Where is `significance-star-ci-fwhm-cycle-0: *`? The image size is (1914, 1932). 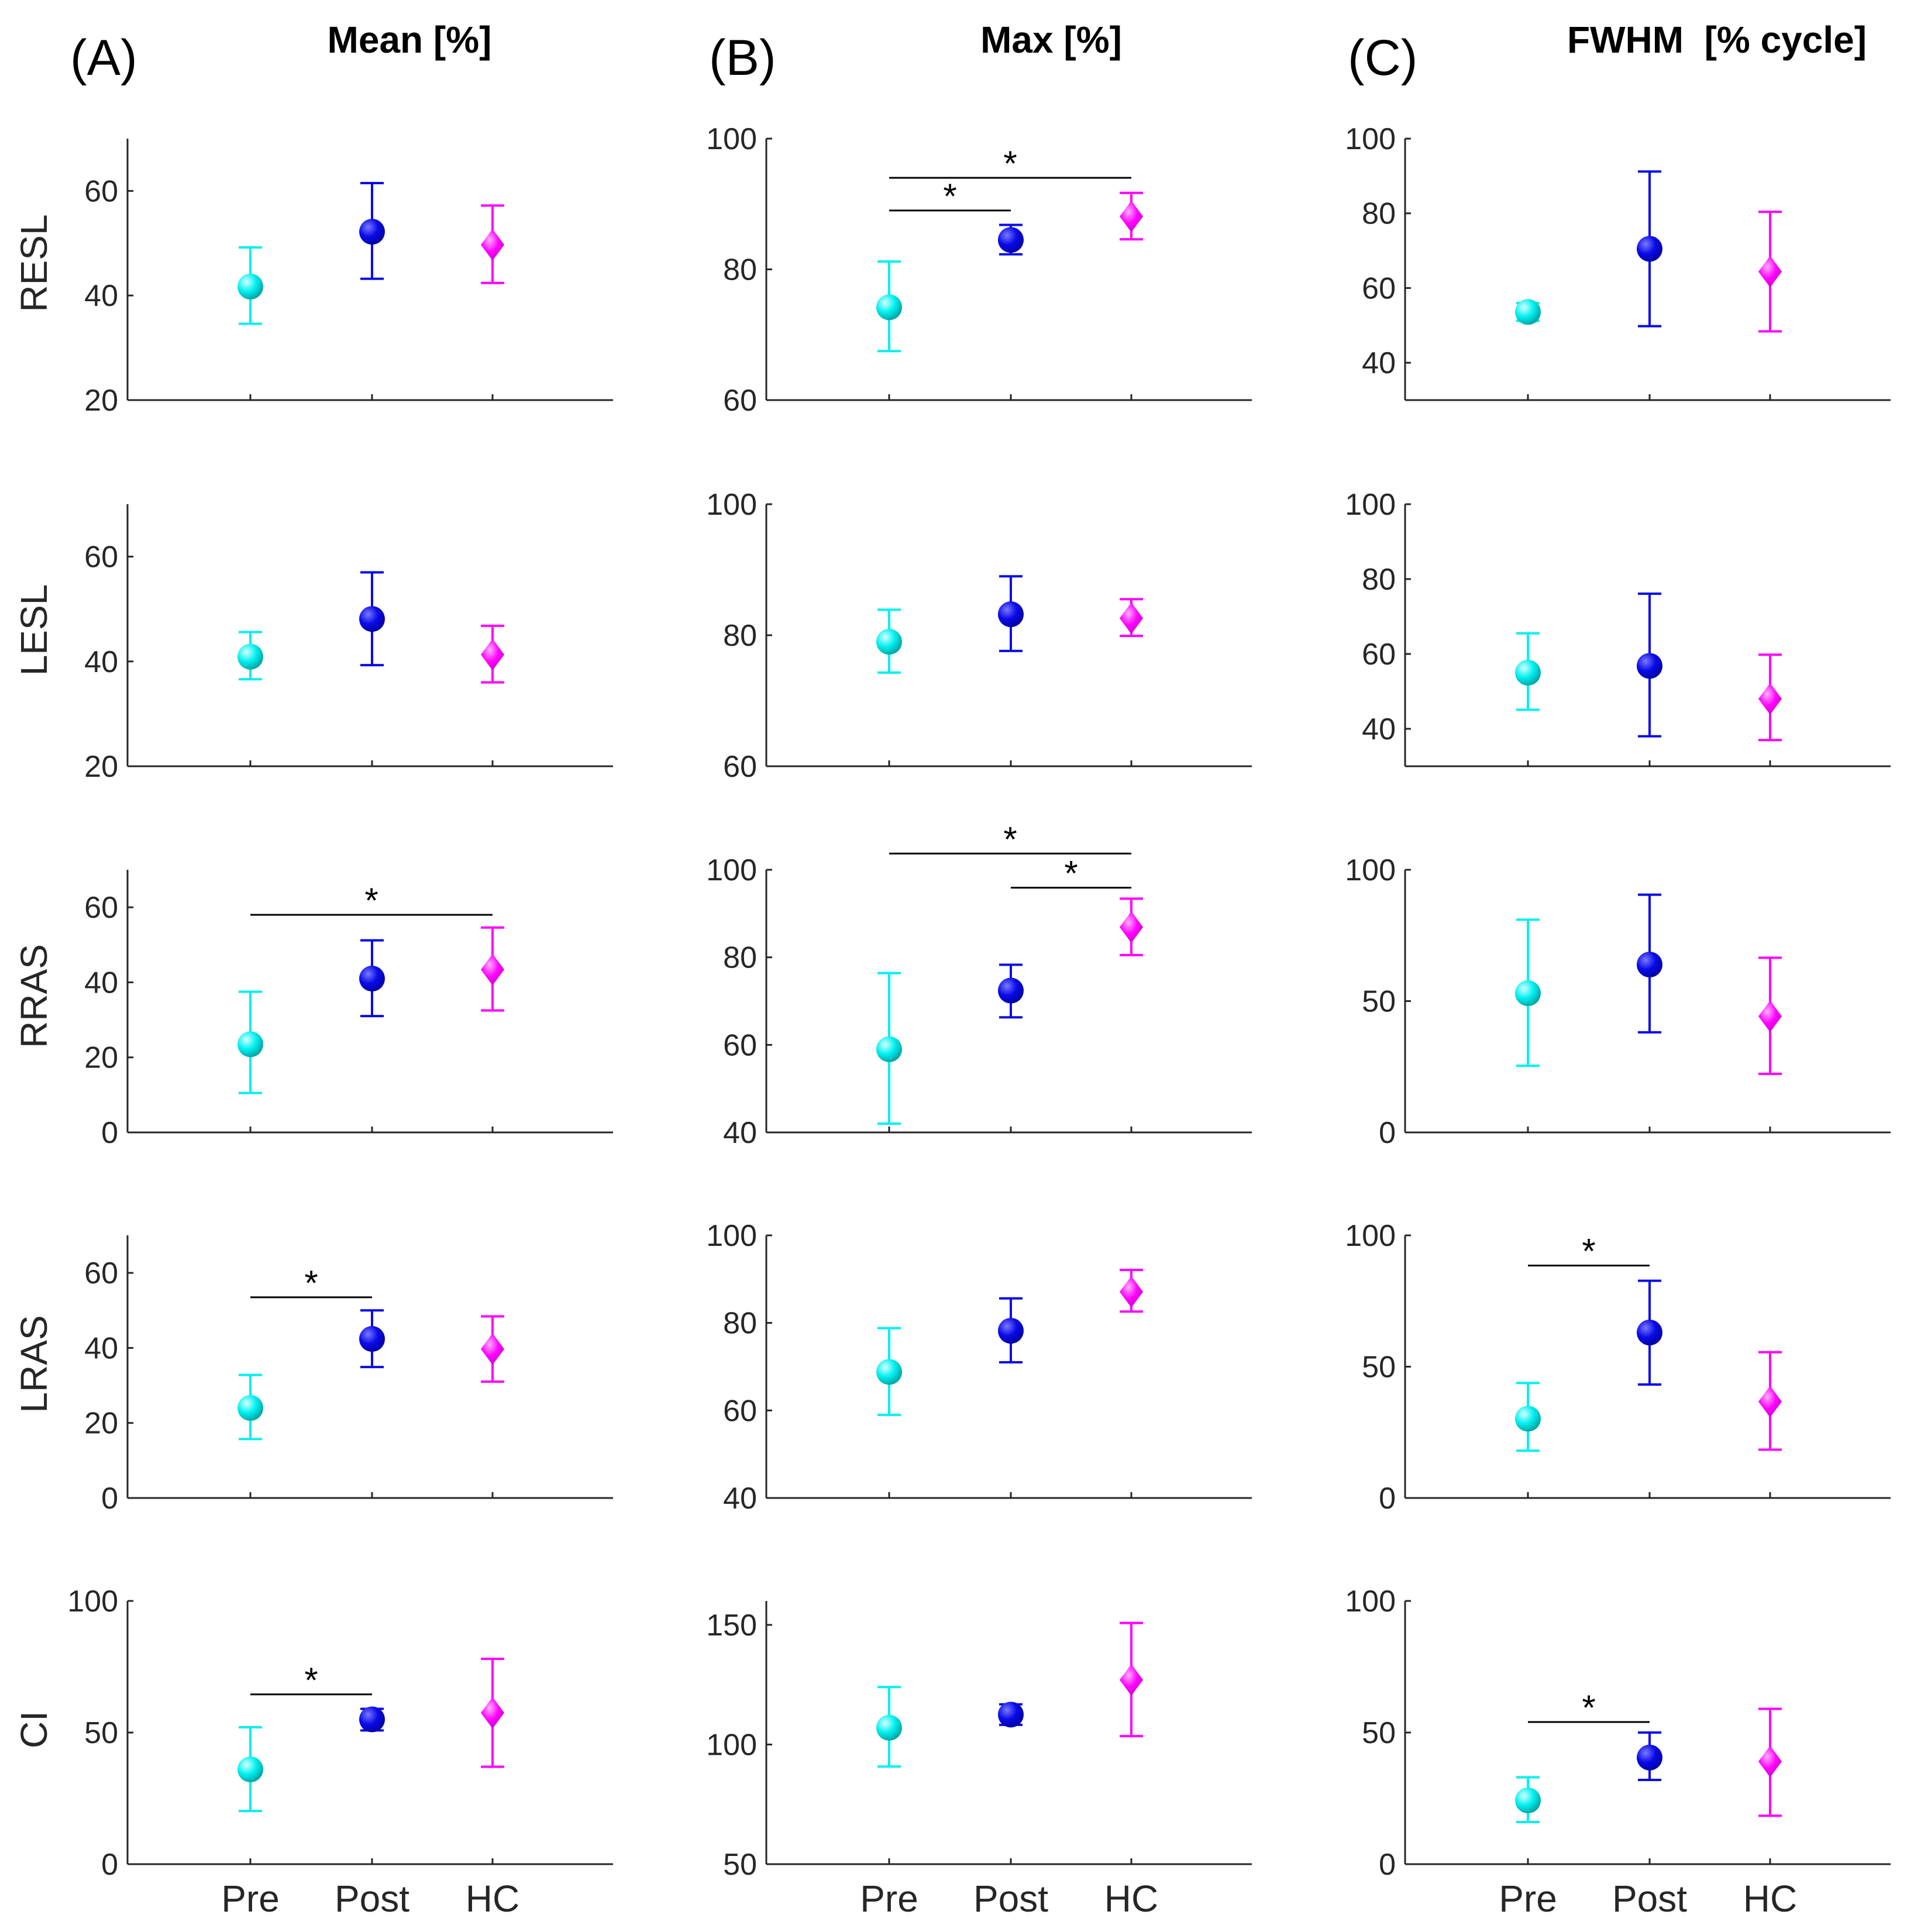 significance-star-ci-fwhm-cycle-0: * is located at coordinates (1588, 1707).